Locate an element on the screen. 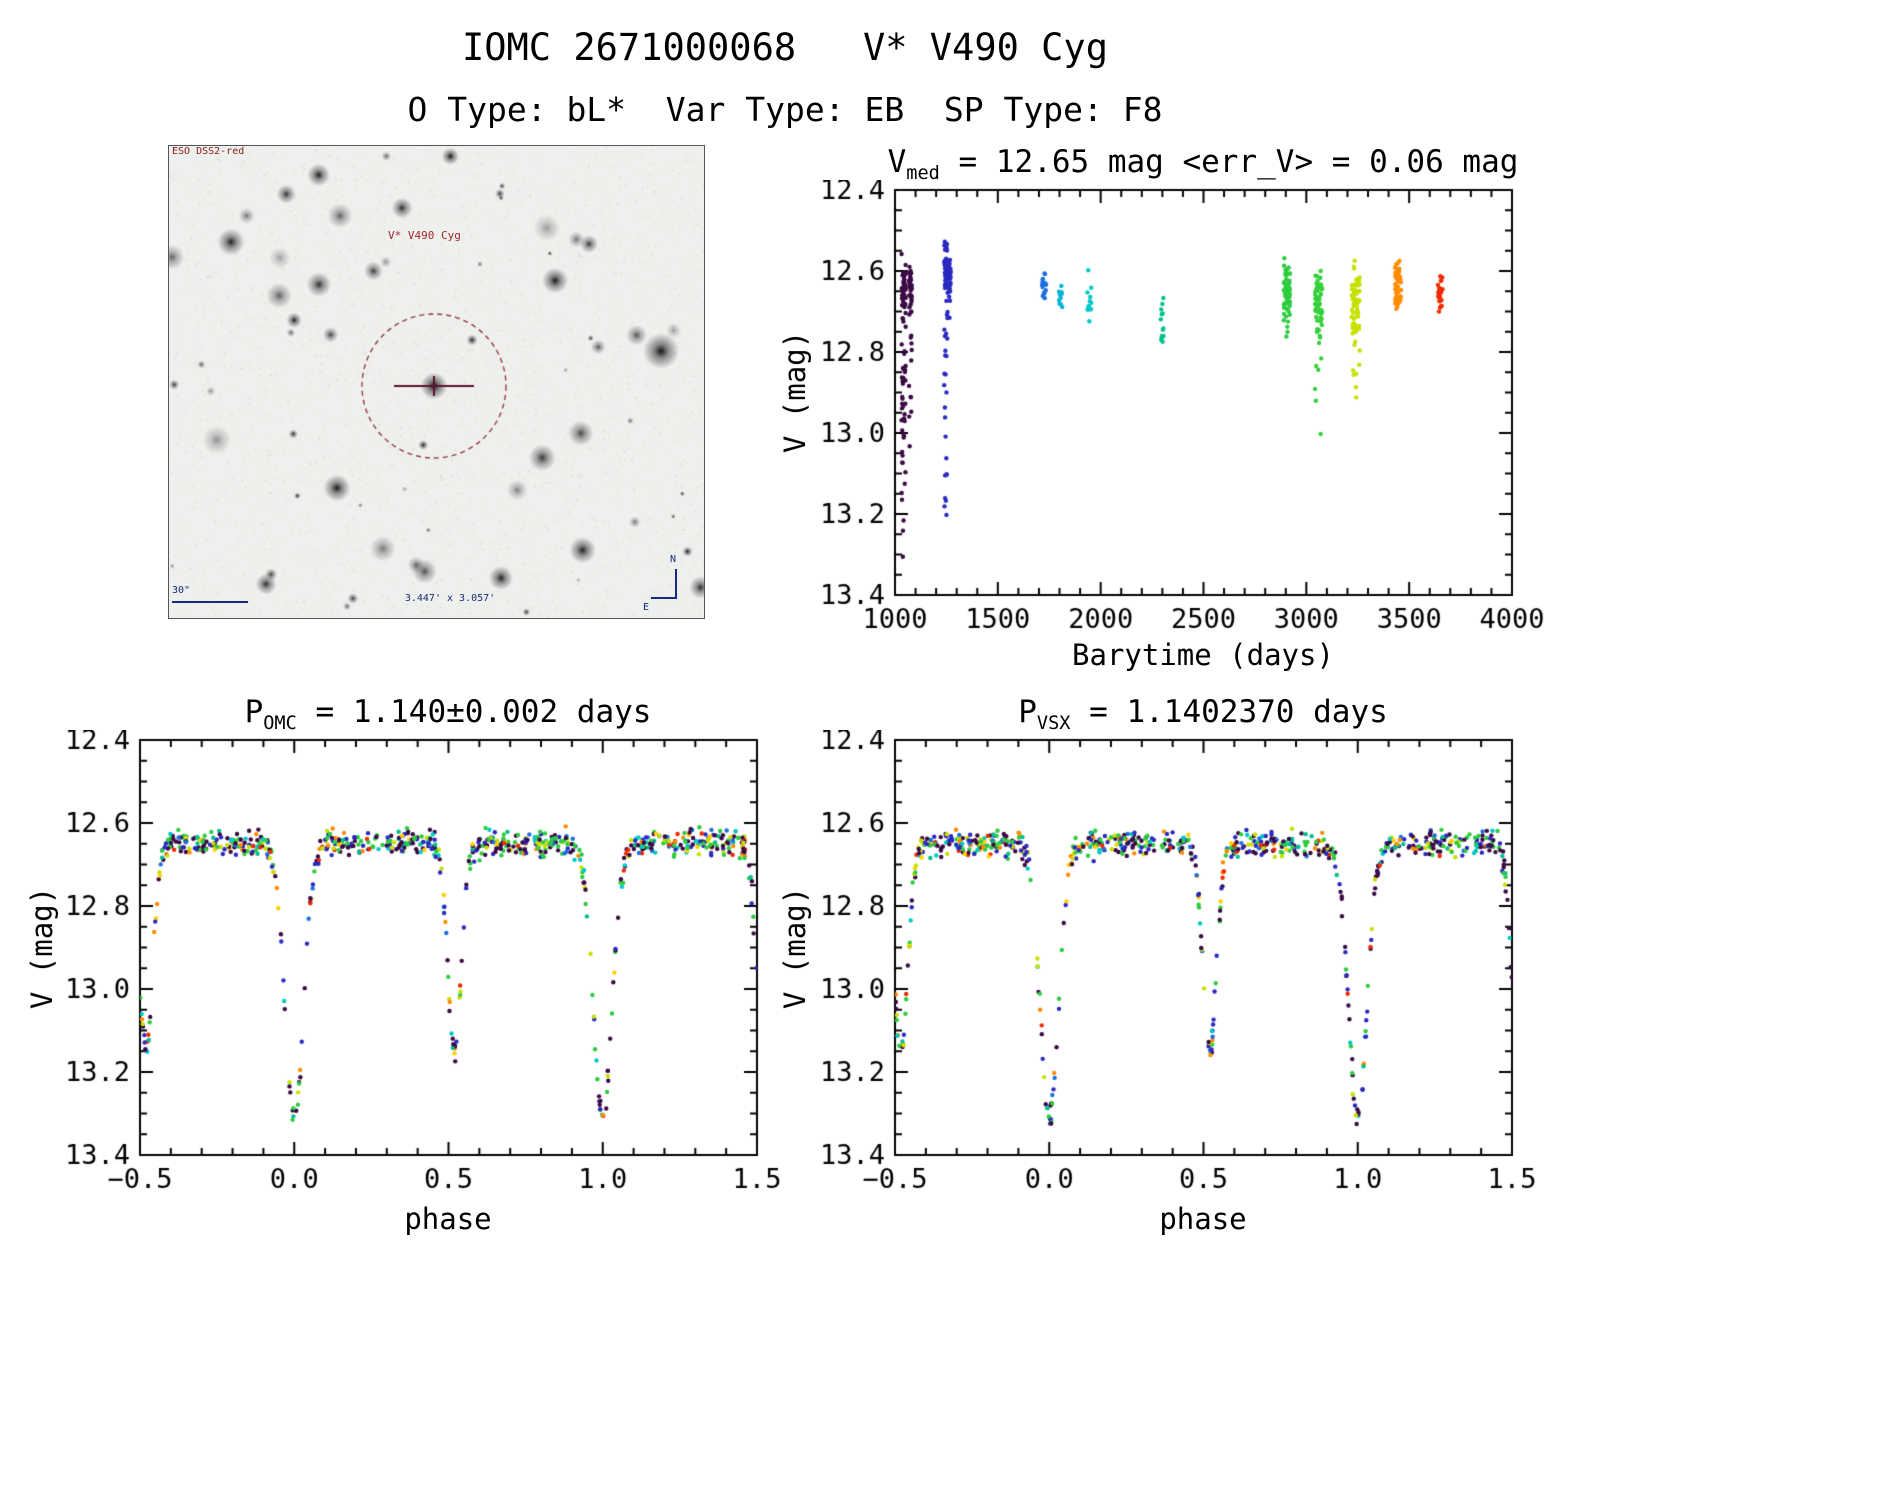  vsx-ylabel: V (mag) is located at coordinates (795, 948).